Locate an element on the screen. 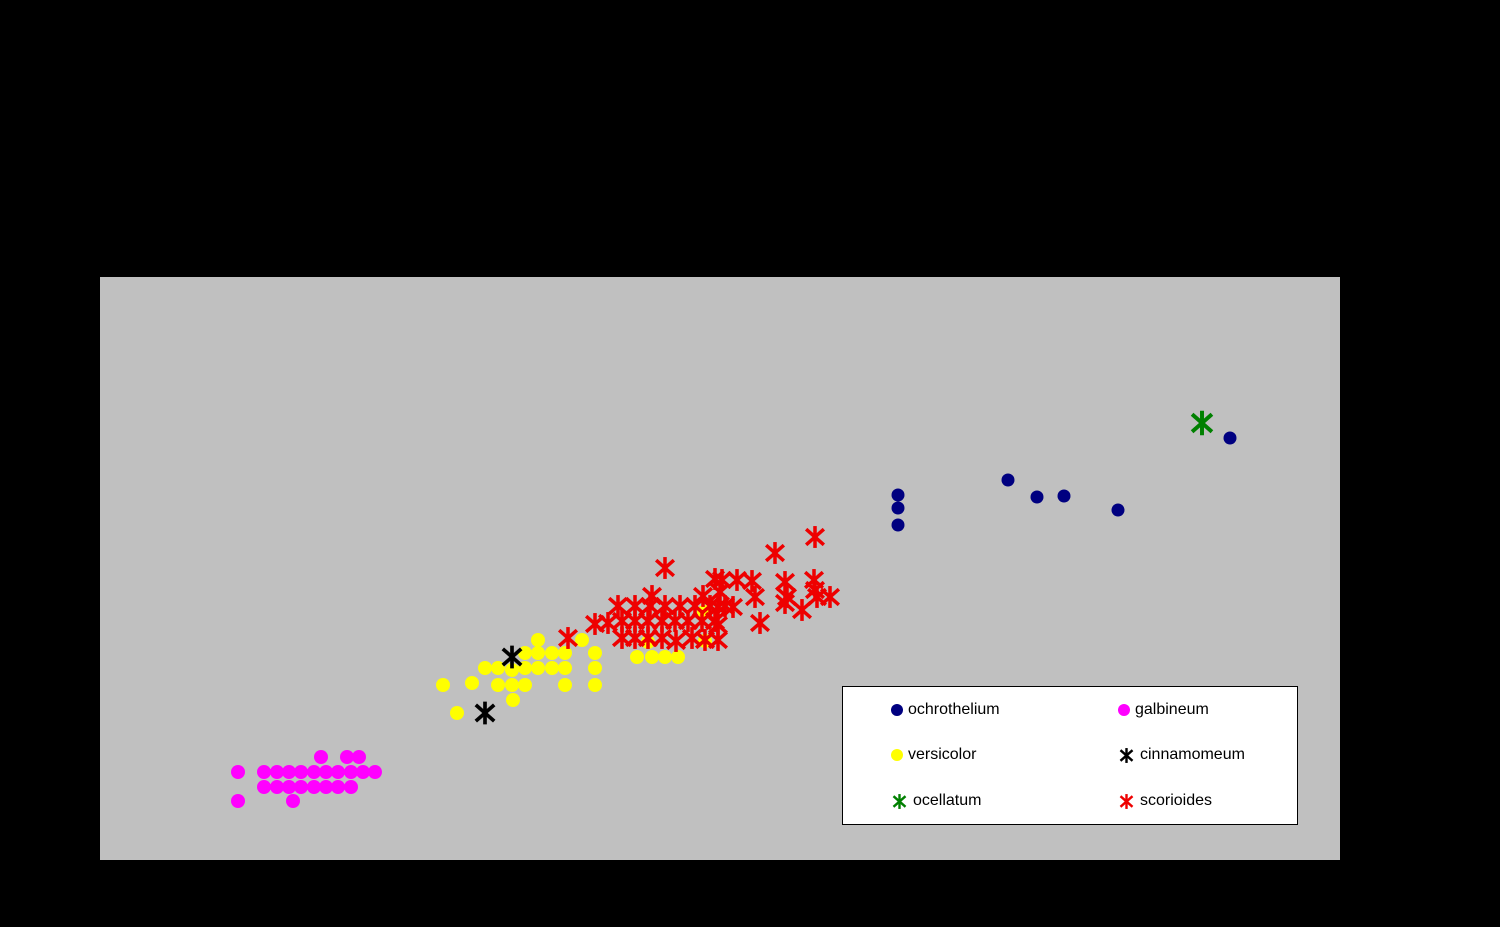 The image size is (1500, 927). legend-label-ochrothelium: ochrothelium is located at coordinates (954, 709).